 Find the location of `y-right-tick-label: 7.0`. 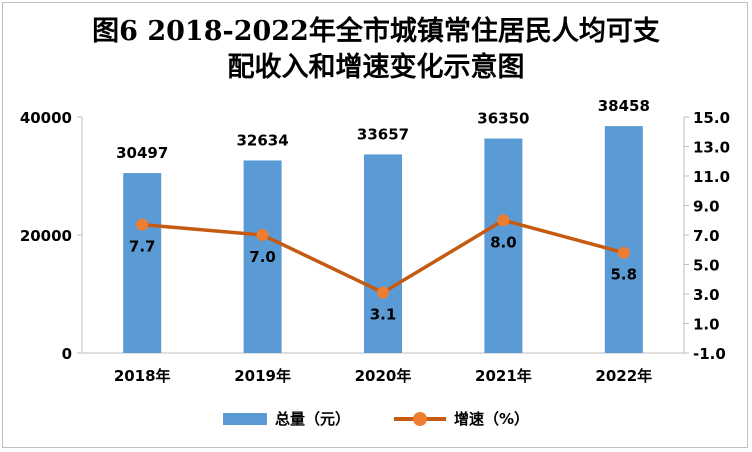

y-right-tick-label: 7.0 is located at coordinates (706, 236).